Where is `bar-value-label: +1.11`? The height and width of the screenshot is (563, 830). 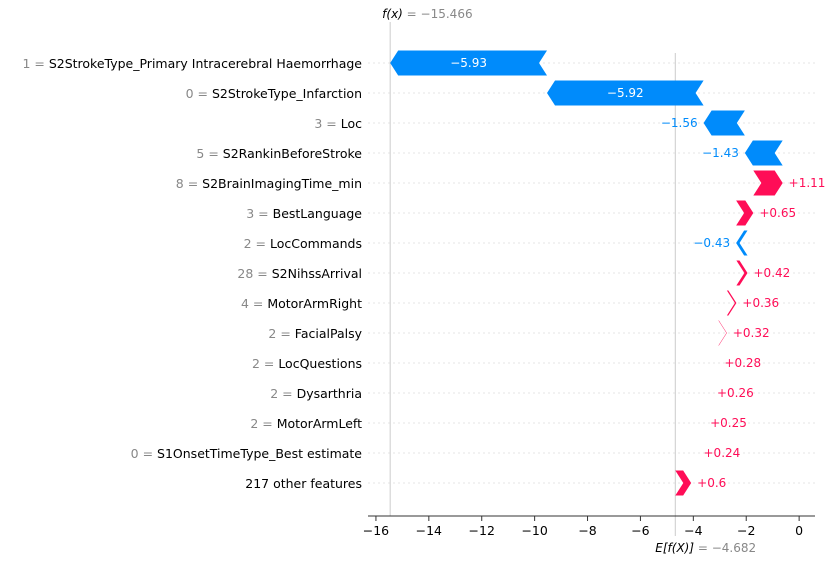
bar-value-label: +1.11 is located at coordinates (807, 183).